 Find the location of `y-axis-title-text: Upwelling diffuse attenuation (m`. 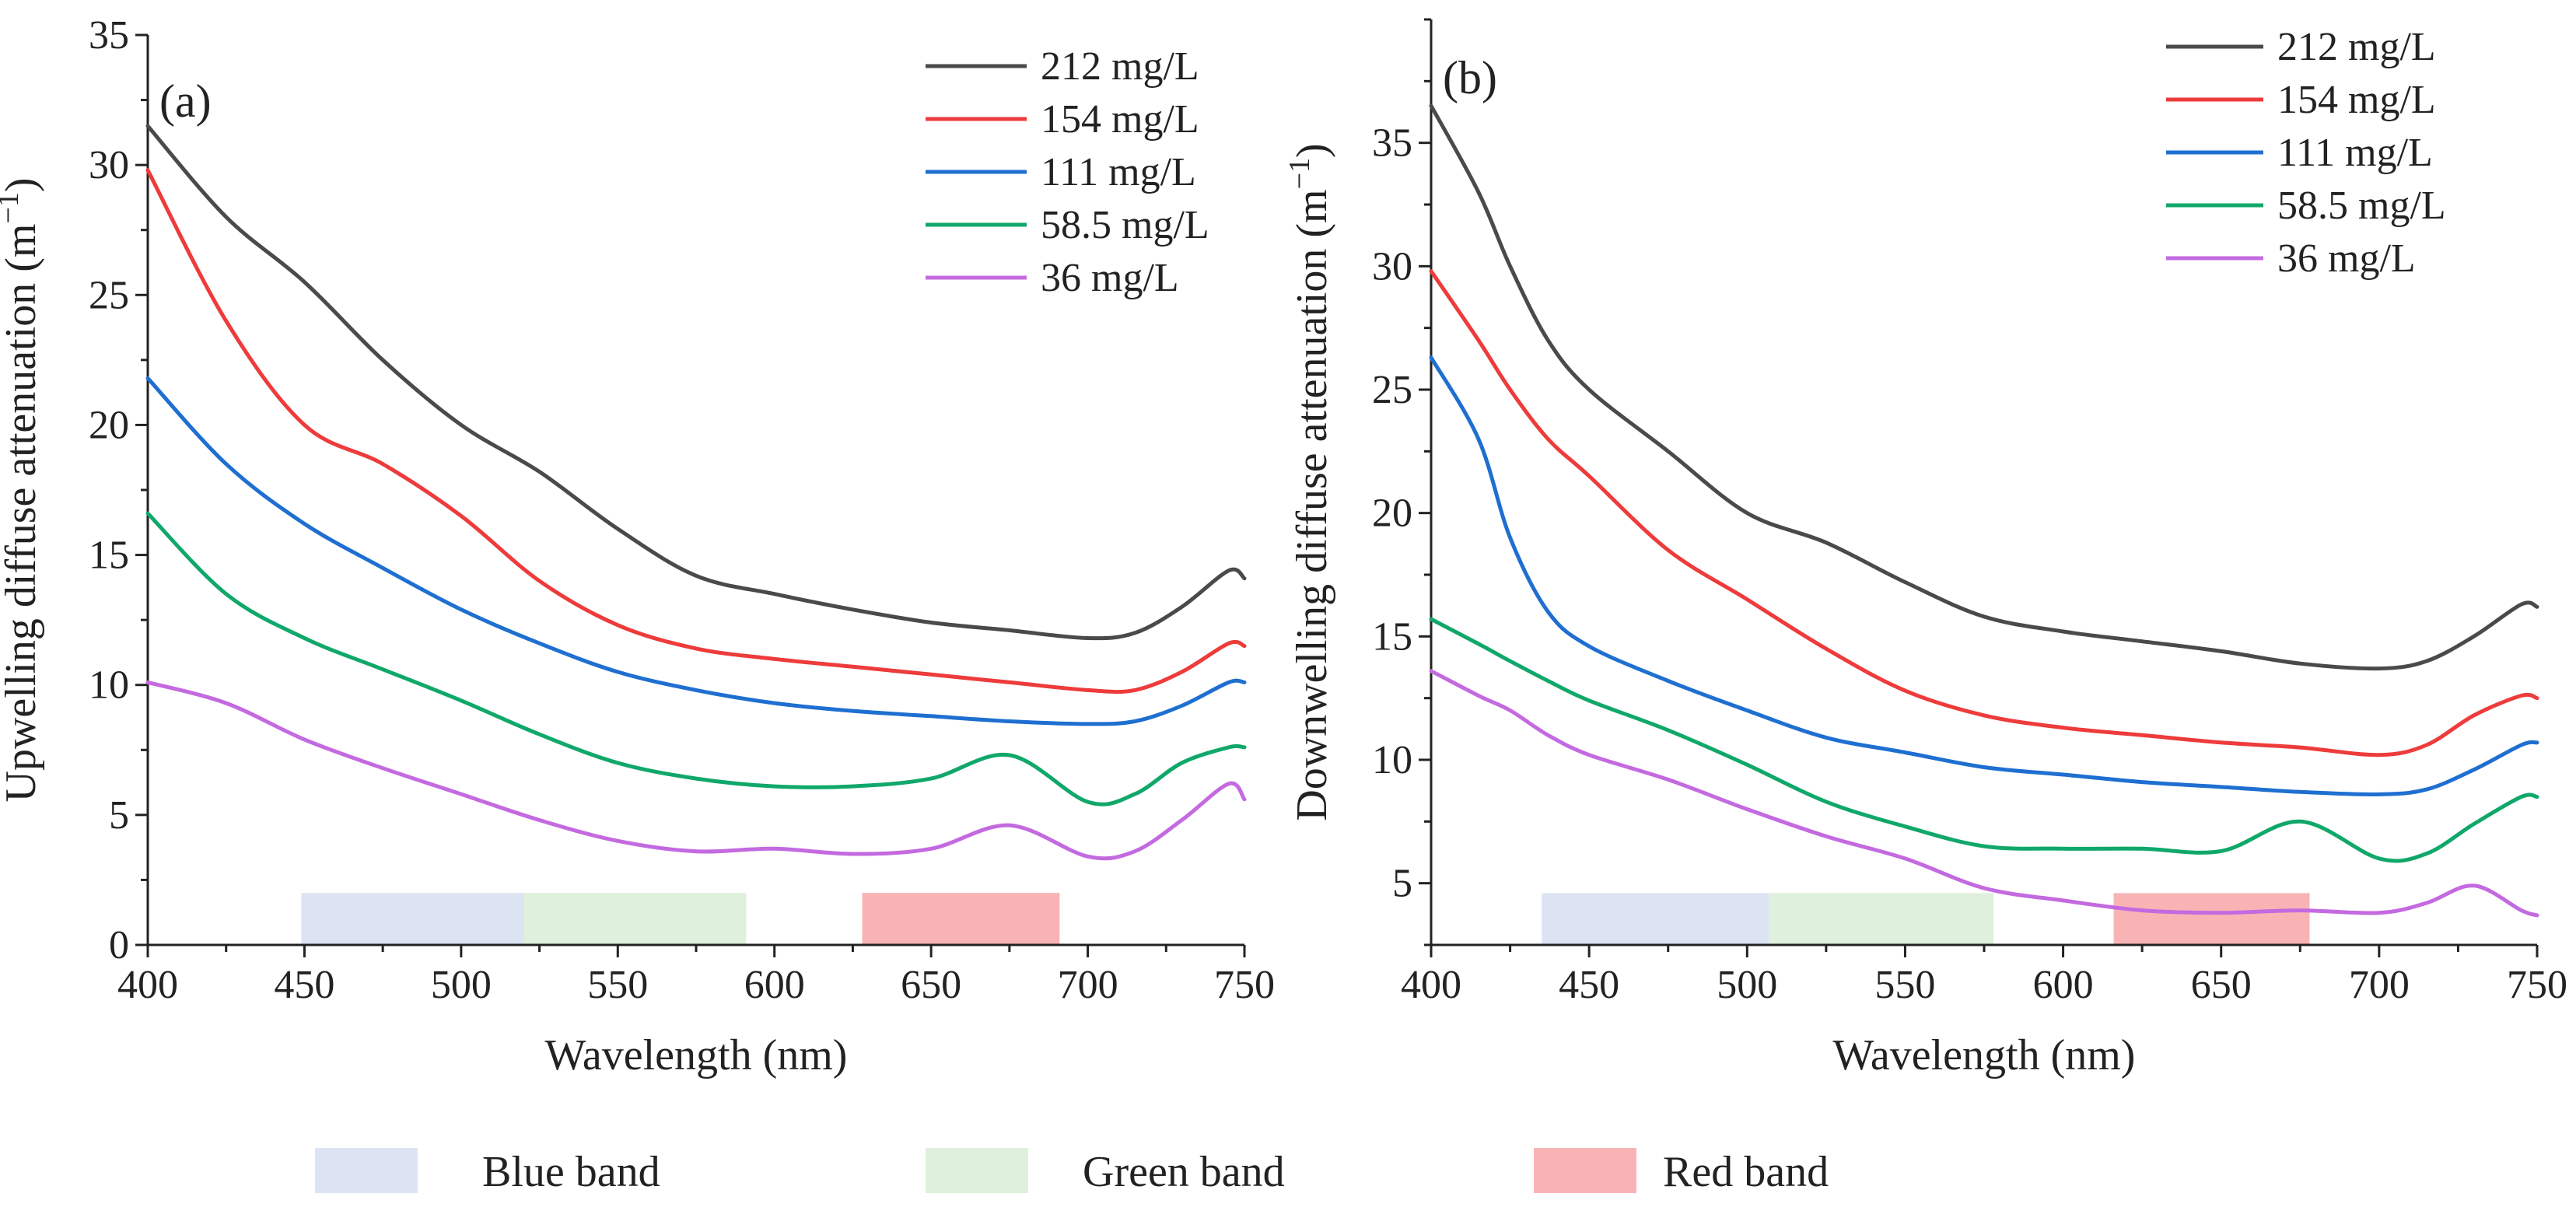

y-axis-title-text: Upwelling diffuse attenuation (m is located at coordinates (23, 513).